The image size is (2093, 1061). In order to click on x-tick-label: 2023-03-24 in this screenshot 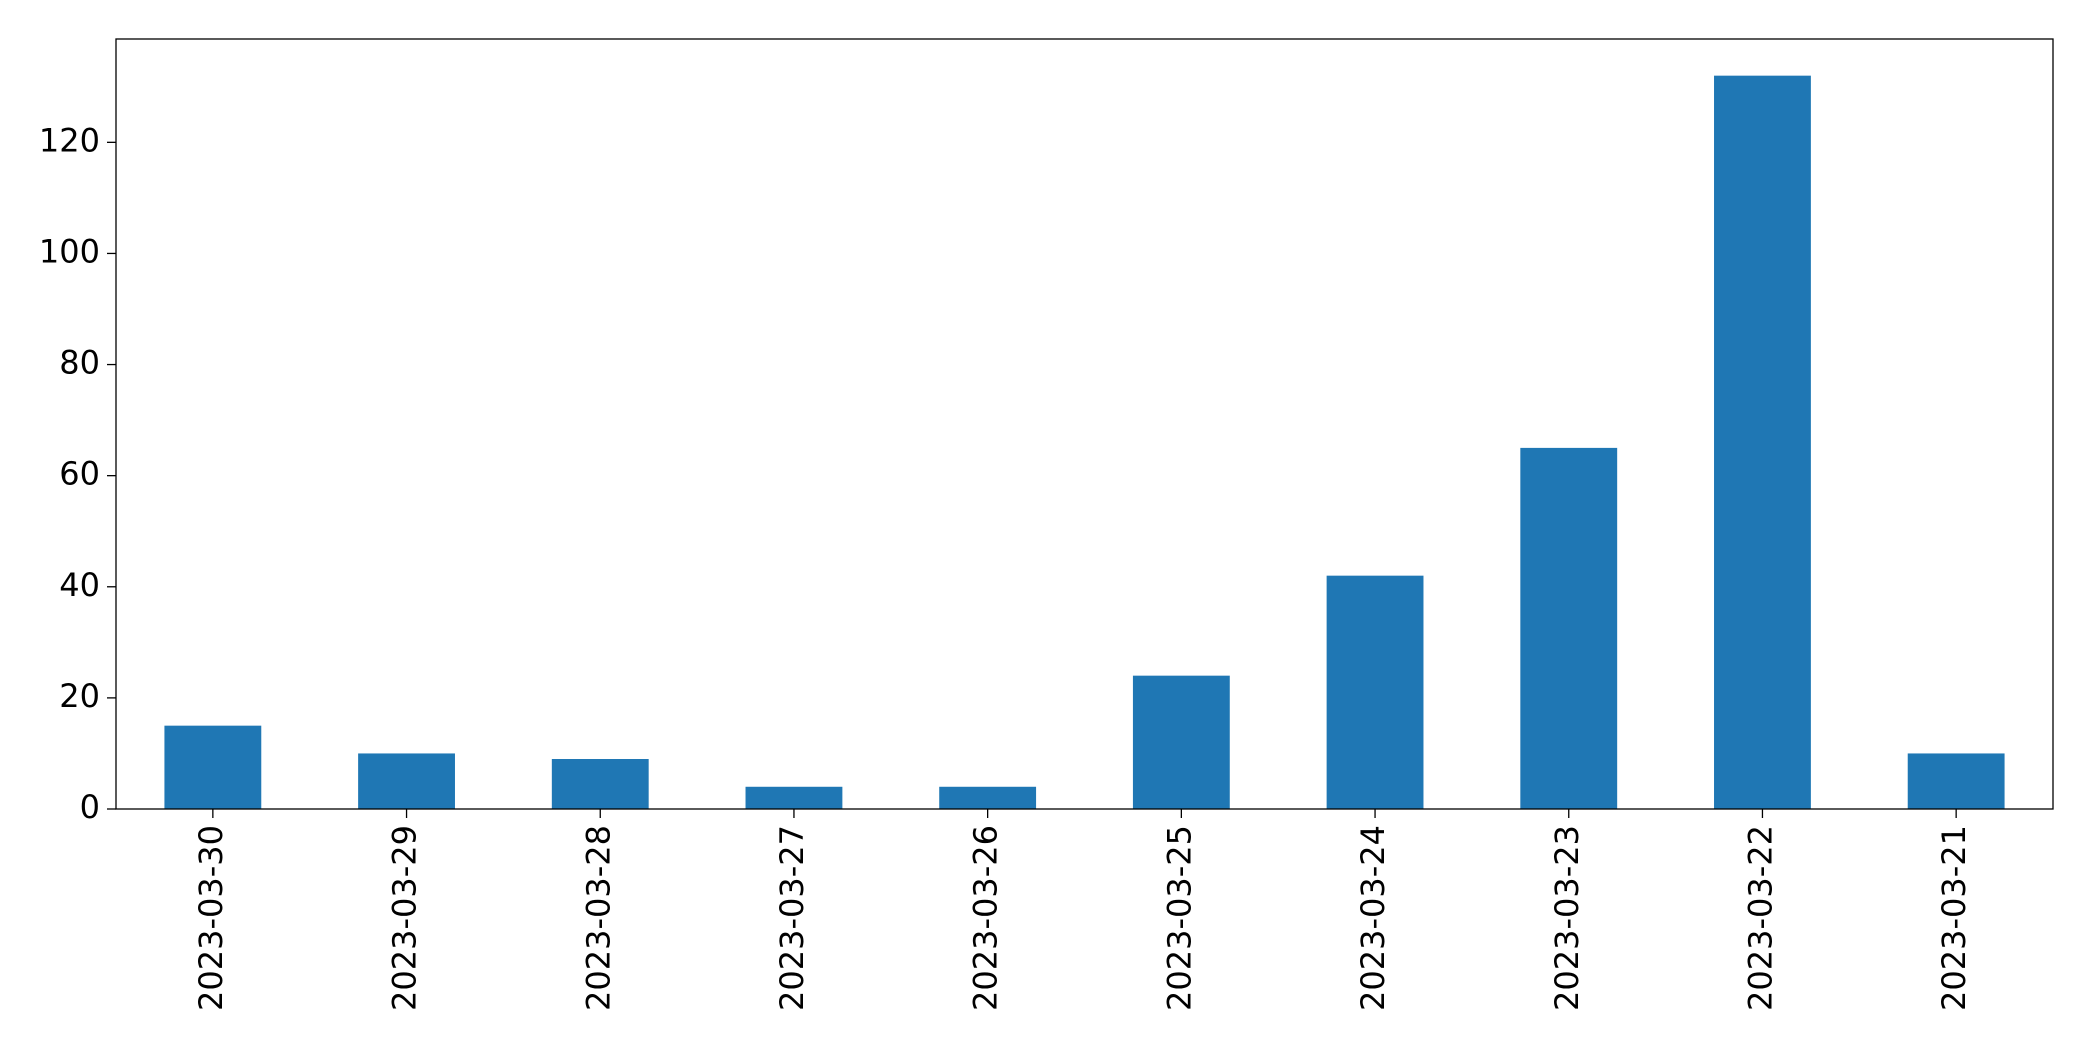, I will do `click(1373, 918)`.